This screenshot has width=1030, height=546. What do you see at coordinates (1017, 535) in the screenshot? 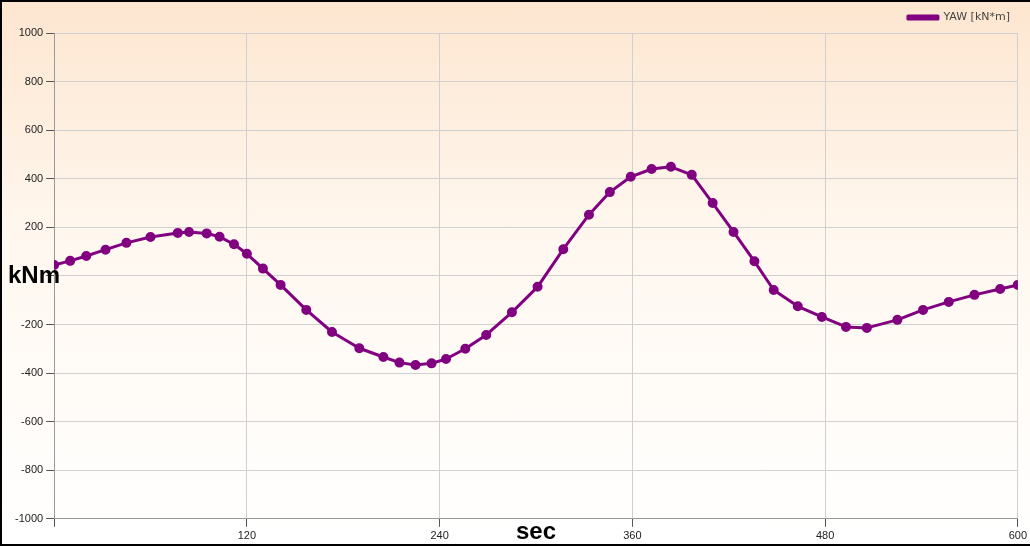
I see `x-tick-label: 600` at bounding box center [1017, 535].